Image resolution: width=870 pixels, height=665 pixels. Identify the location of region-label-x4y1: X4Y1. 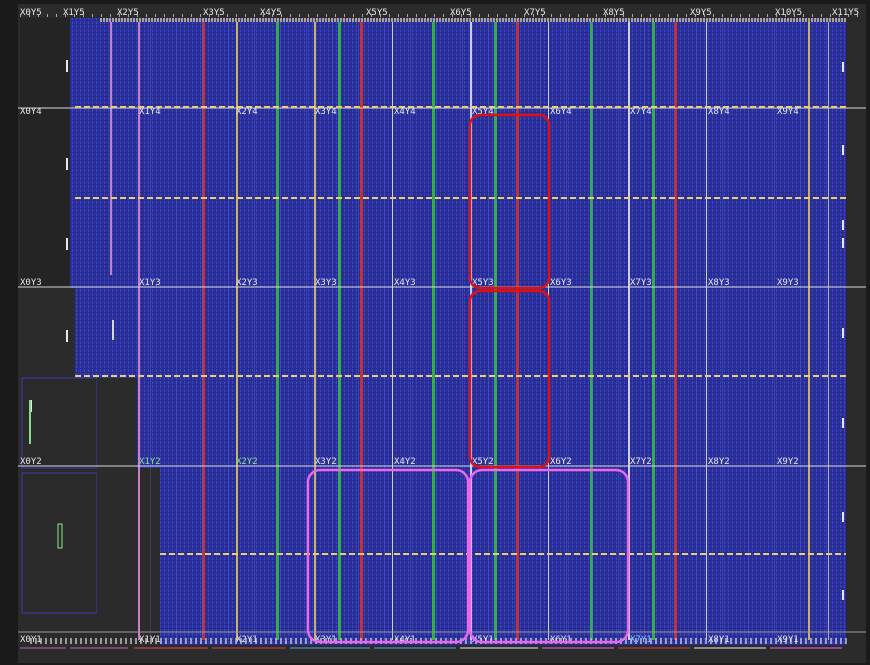
(405, 640).